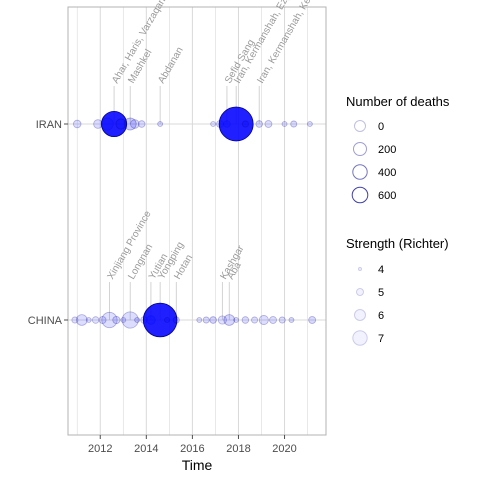 The height and width of the screenshot is (480, 480). I want to click on legend-strength-title: Strength (Richter), so click(397, 243).